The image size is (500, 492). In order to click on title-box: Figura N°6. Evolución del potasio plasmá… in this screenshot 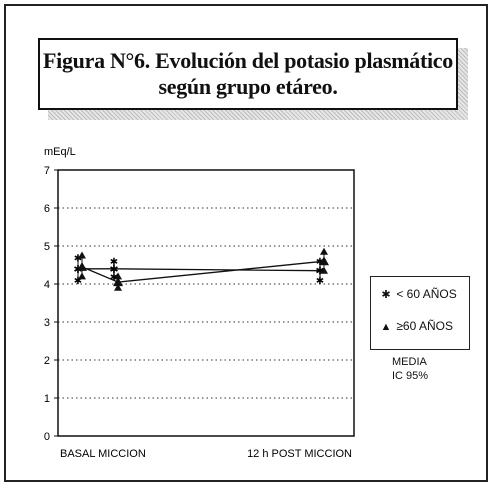, I will do `click(248, 74)`.